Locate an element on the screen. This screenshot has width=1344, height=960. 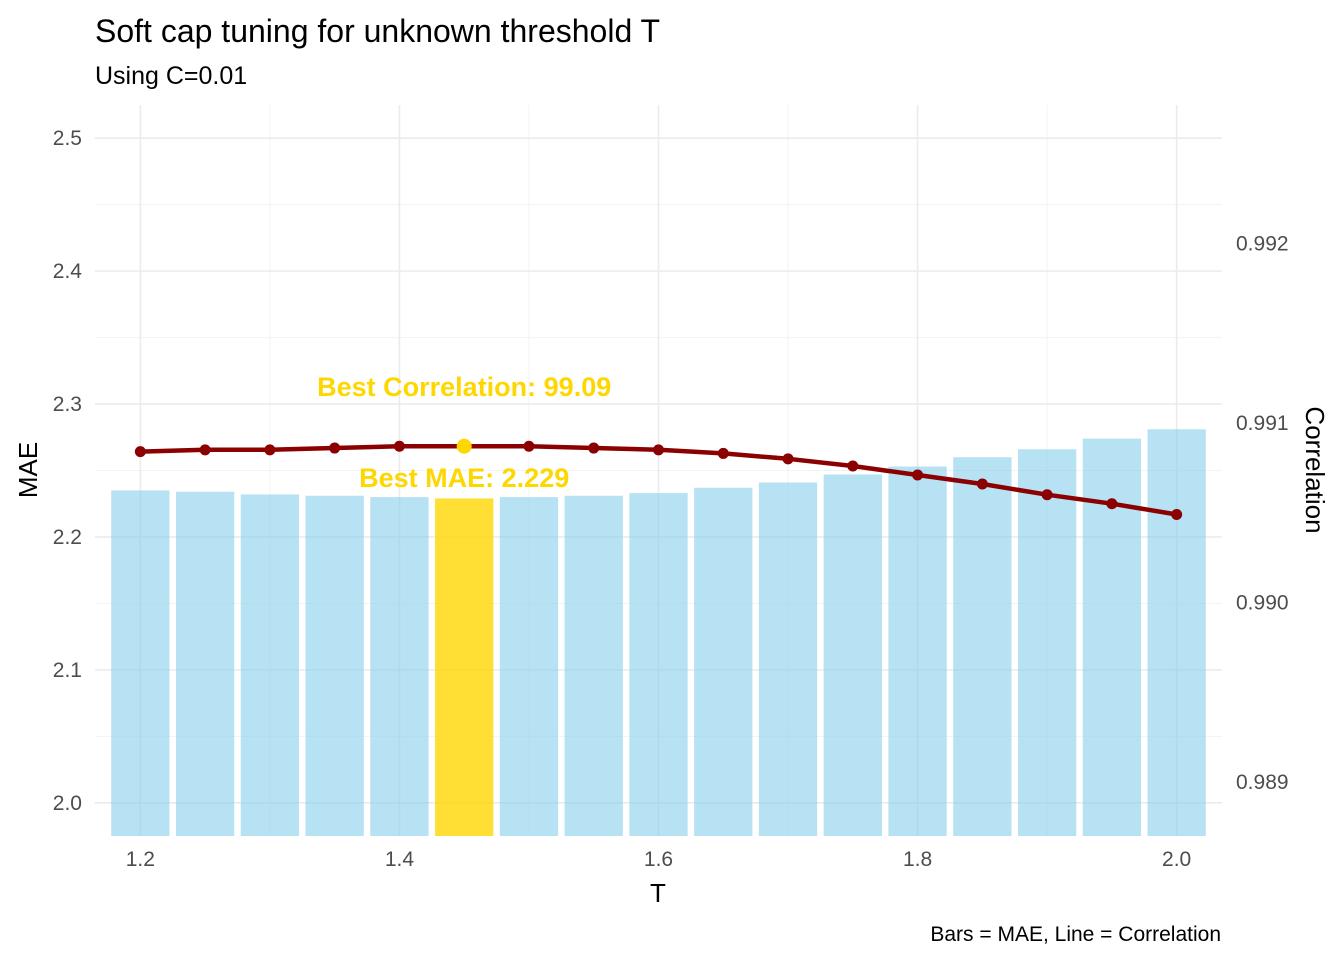
y2-axis-title: Correlation is located at coordinates (1315, 469).